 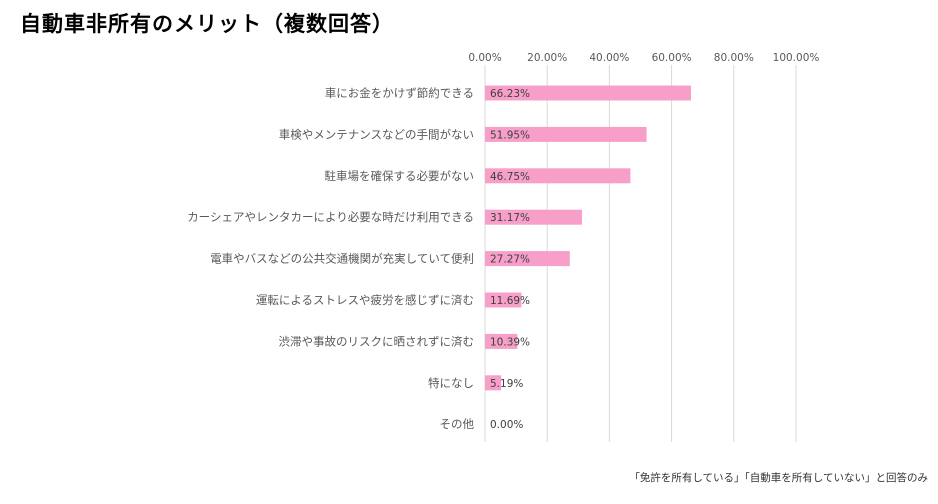 I want to click on chart-title: 自動車非所有のメリット（複数回答）, so click(x=207, y=24).